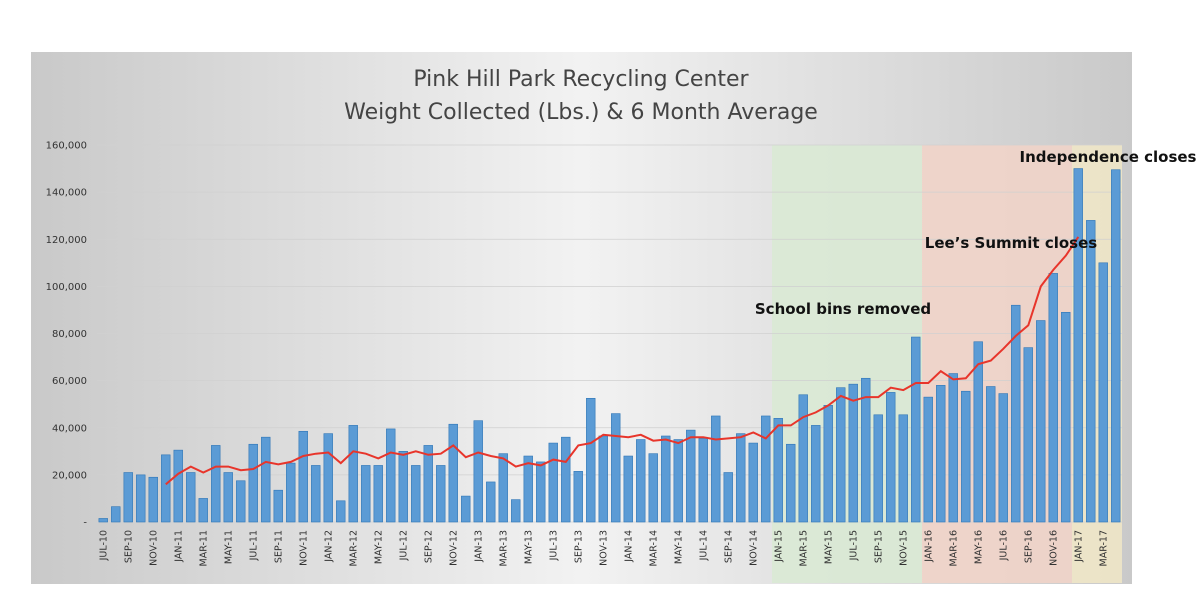 Image resolution: width=1200 pixels, height=608 pixels. Describe the element at coordinates (228, 547) in the screenshot. I see `x-tick-label: MAY-11` at that location.